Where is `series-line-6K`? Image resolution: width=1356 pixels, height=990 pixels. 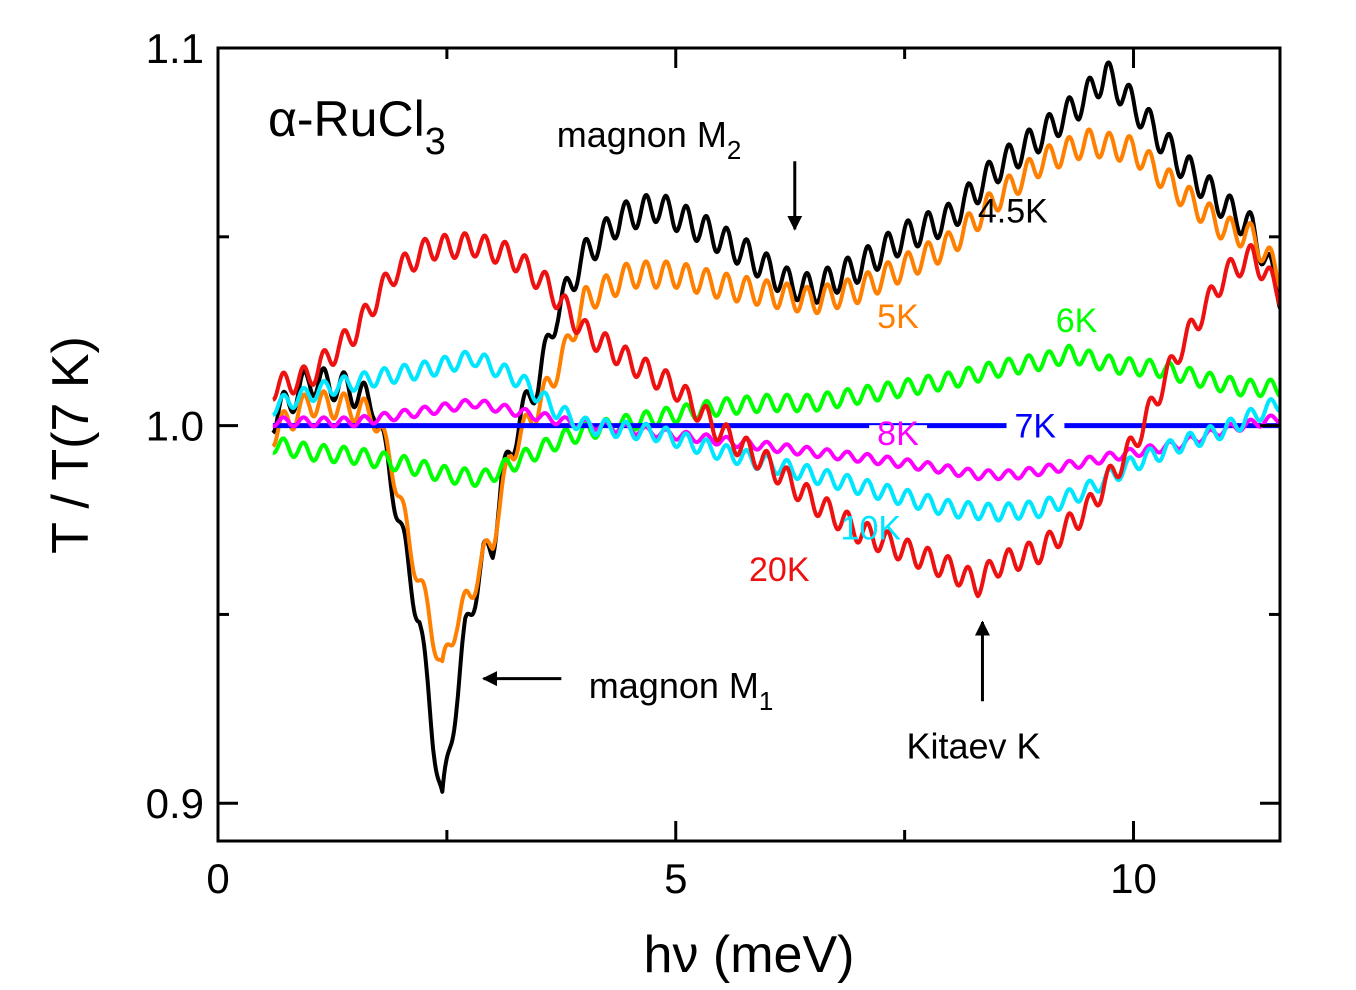 series-line-6K is located at coordinates (775, 415).